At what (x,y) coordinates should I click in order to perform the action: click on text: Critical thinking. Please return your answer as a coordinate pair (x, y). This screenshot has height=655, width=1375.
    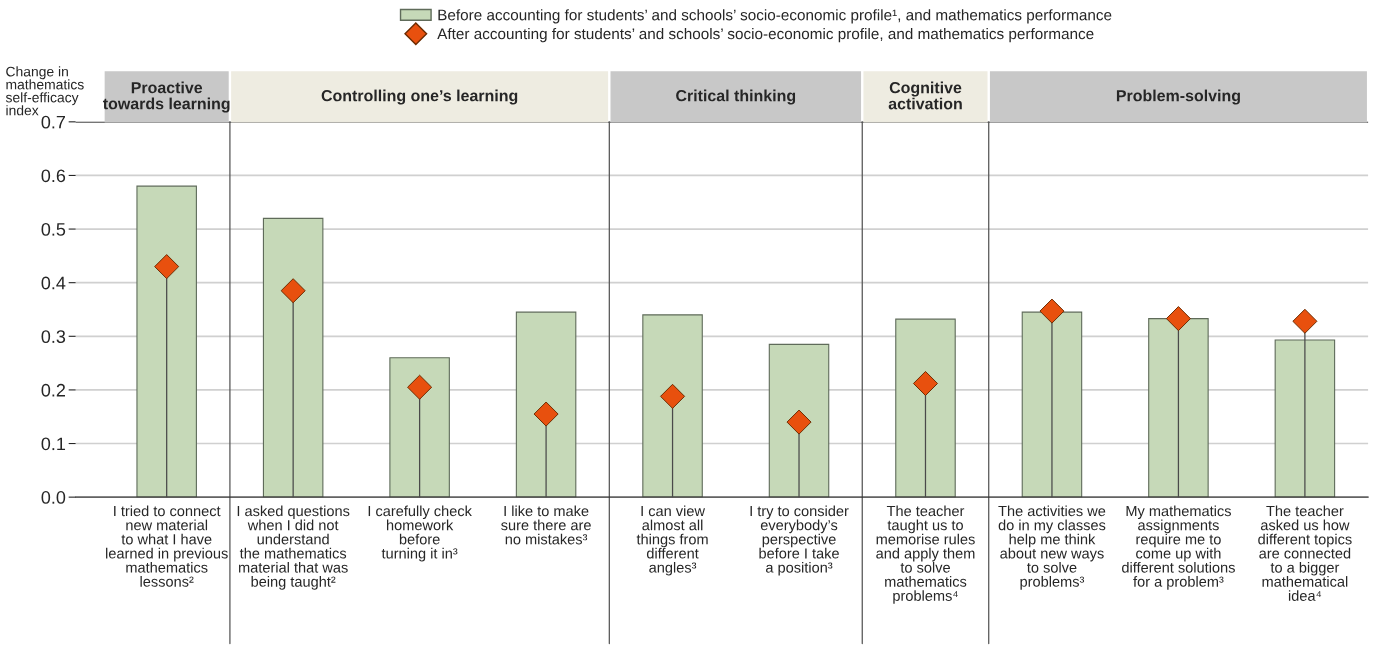
    Looking at the image, I should click on (736, 97).